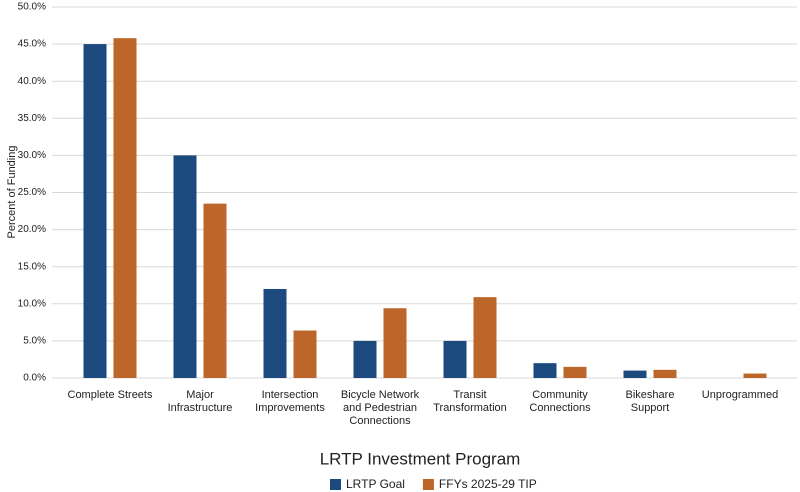 Image resolution: width=800 pixels, height=492 pixels. Describe the element at coordinates (32, 266) in the screenshot. I see `y-tick-label: 15.0%` at that location.